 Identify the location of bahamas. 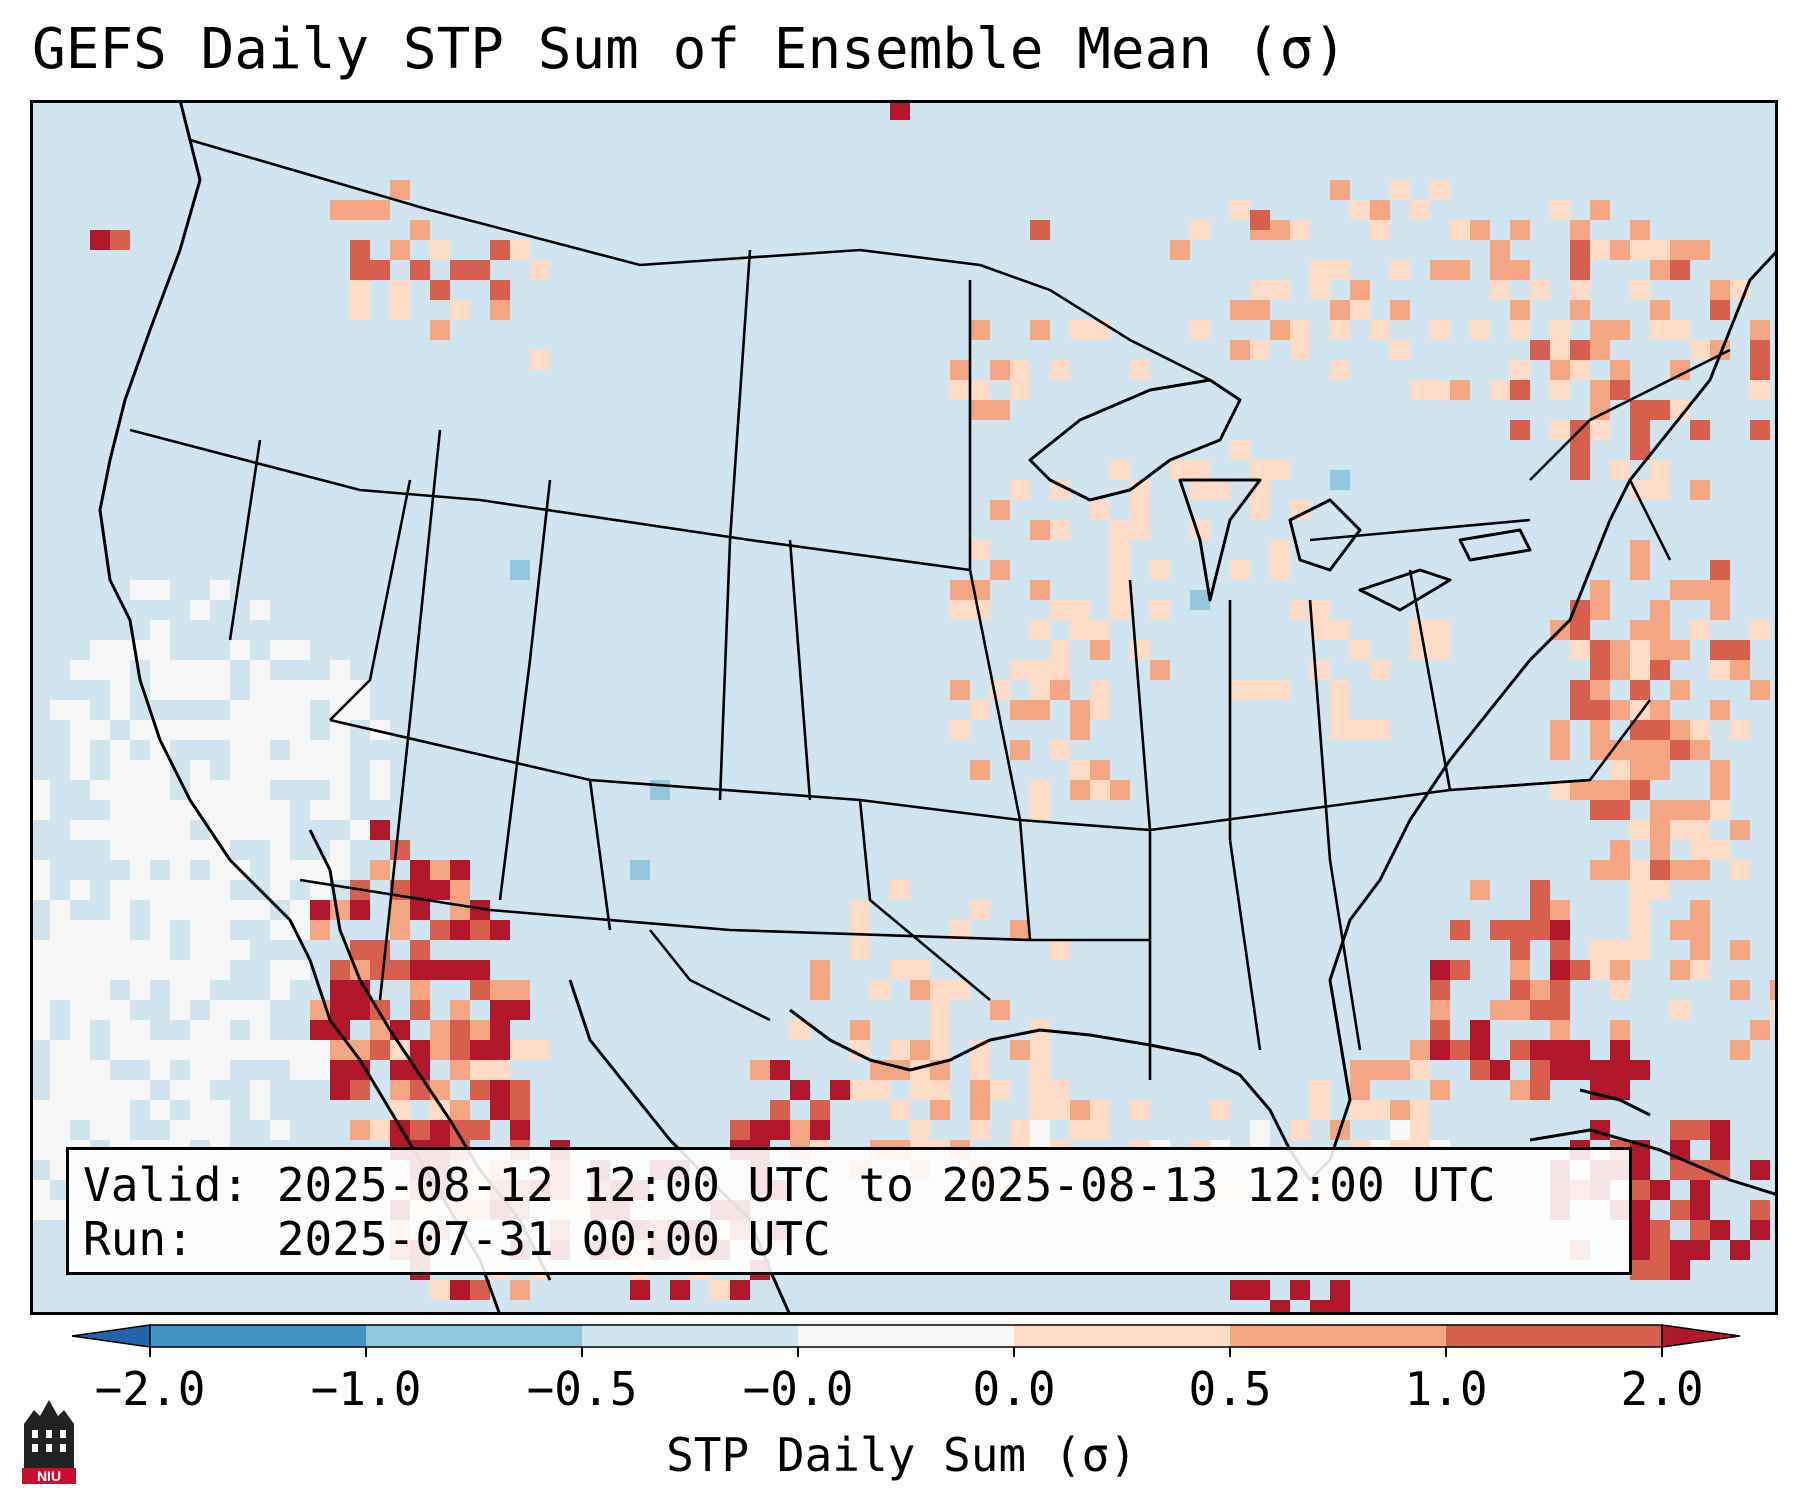
(1615, 1102).